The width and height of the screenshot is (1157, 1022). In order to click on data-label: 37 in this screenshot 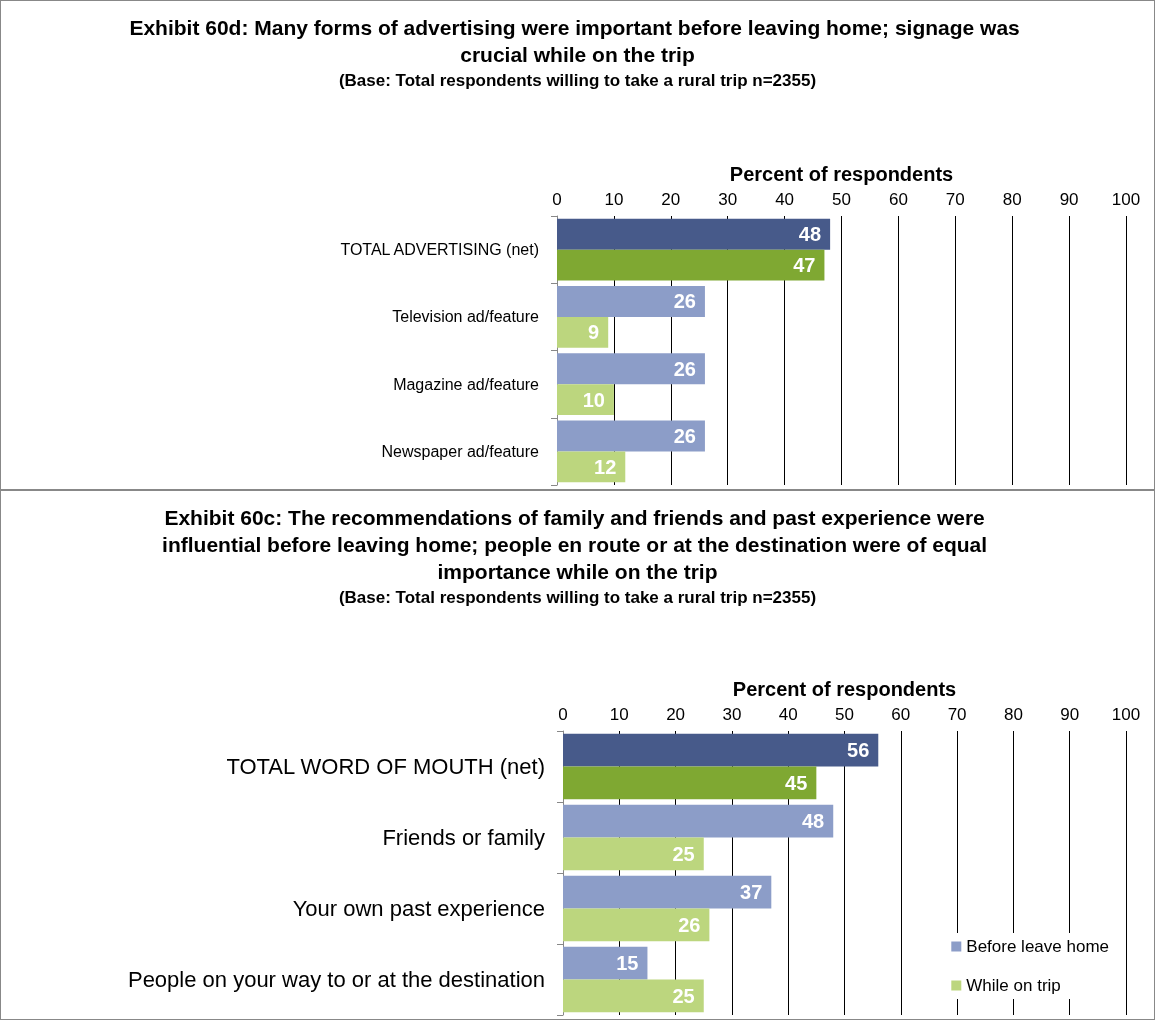, I will do `click(751, 892)`.